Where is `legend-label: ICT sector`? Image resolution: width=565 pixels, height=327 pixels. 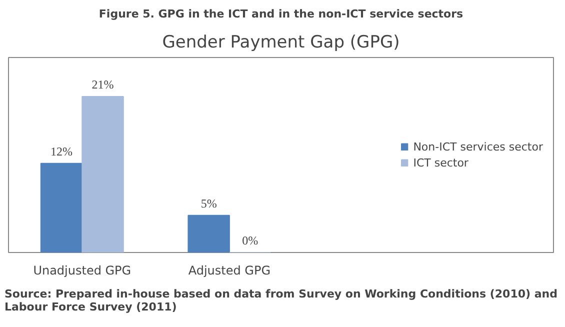 legend-label: ICT sector is located at coordinates (440, 162).